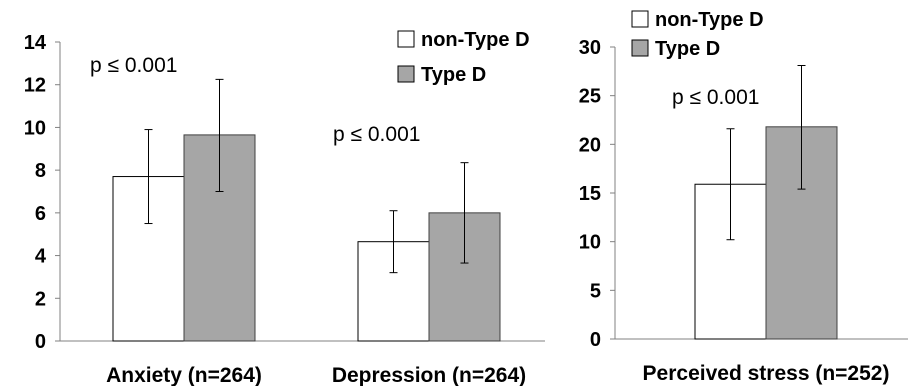  Describe the element at coordinates (40, 171) in the screenshot. I see `y-tick-label: 8` at that location.